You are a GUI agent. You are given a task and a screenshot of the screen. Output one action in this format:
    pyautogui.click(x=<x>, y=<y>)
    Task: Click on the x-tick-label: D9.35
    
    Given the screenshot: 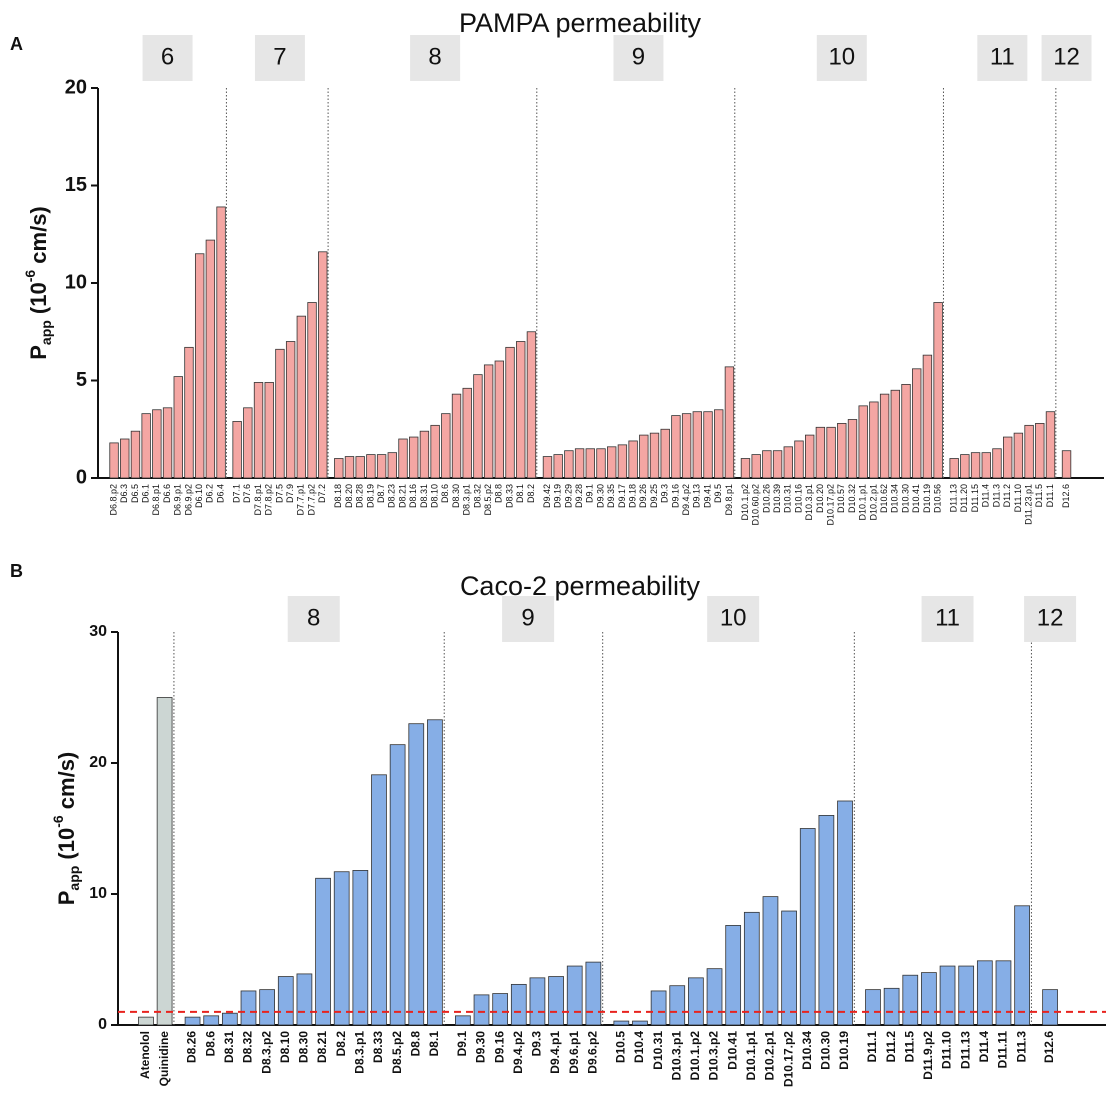 What is the action you would take?
    pyautogui.click(x=611, y=496)
    